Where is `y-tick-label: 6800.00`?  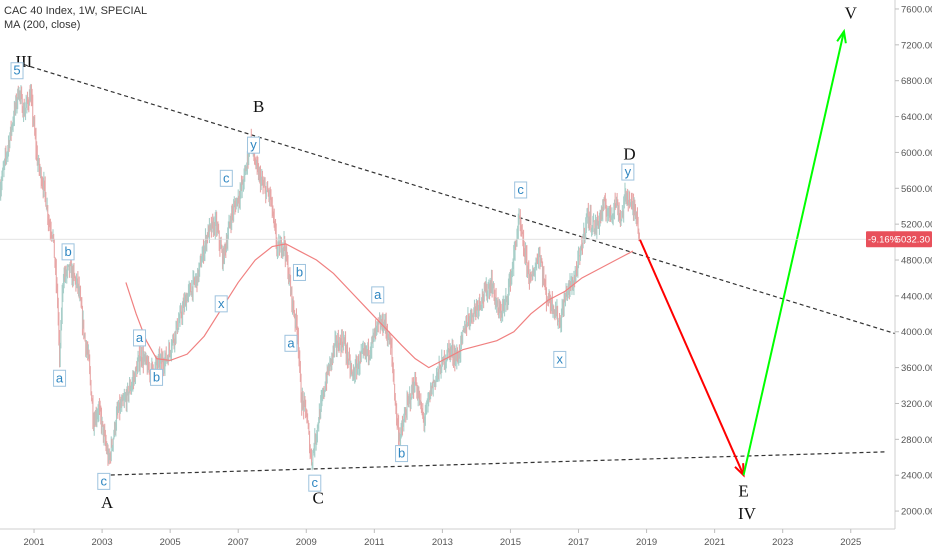 y-tick-label: 6800.00 is located at coordinates (916, 81).